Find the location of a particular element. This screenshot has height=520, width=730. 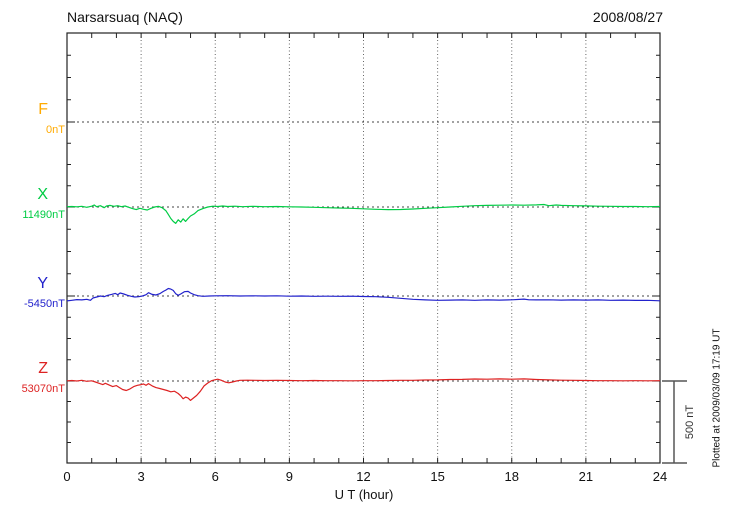

x-tick-label: 12 is located at coordinates (363, 476).